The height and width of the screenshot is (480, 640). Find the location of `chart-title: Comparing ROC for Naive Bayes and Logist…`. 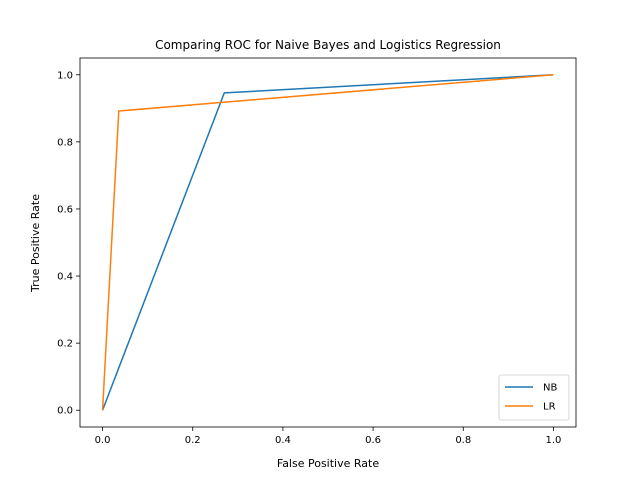

chart-title: Comparing ROC for Naive Bayes and Logist… is located at coordinates (328, 45).